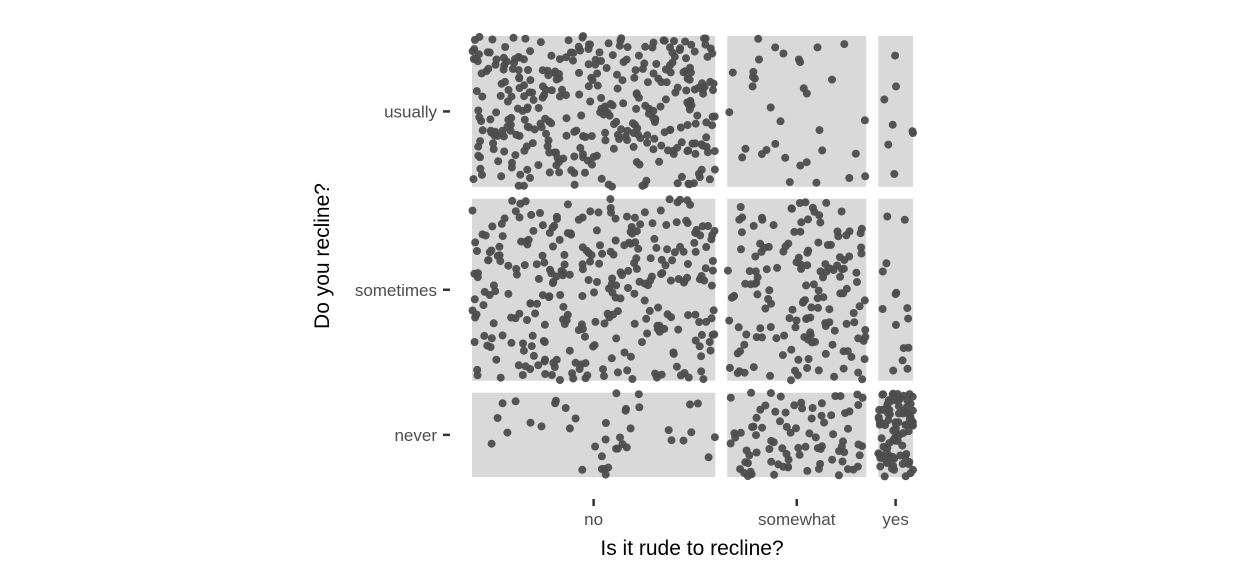 The width and height of the screenshot is (1248, 576). What do you see at coordinates (895, 55) in the screenshot?
I see `point-yes-usually` at bounding box center [895, 55].